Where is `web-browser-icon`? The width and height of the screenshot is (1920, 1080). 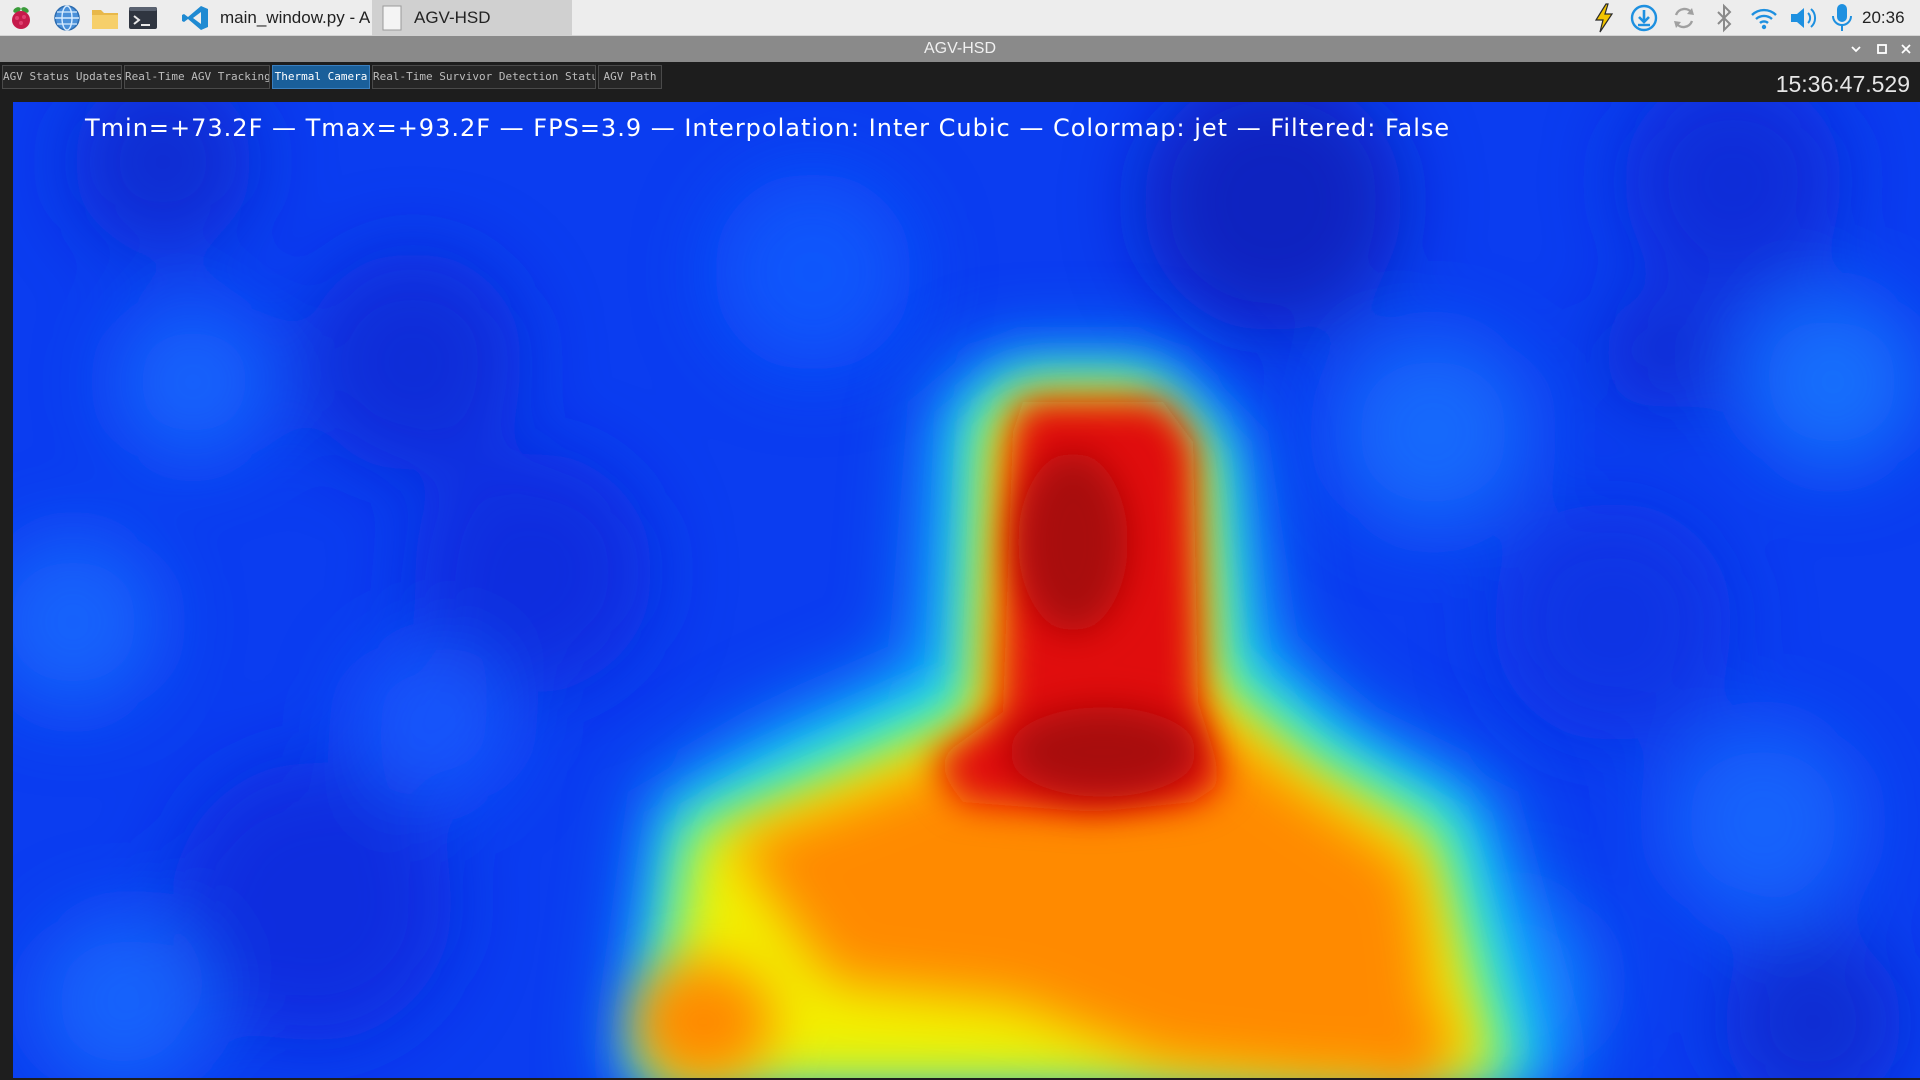 web-browser-icon is located at coordinates (67, 18).